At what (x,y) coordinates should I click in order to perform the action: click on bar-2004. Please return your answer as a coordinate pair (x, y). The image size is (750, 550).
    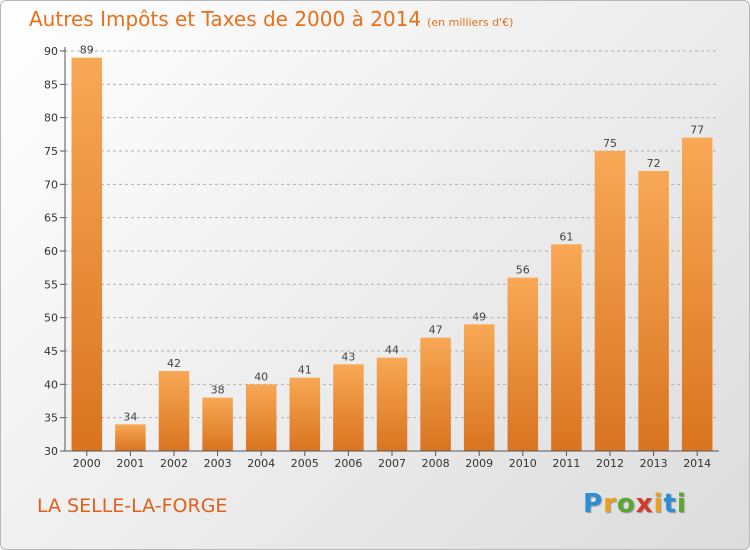
    Looking at the image, I should click on (261, 417).